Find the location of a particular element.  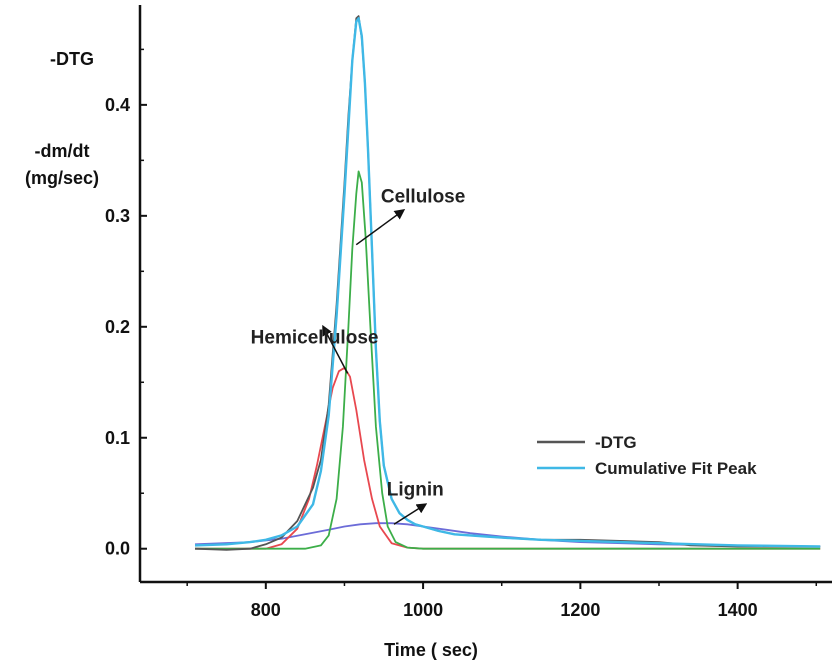

legend-label-cumulative-fit-peak: Cumulative Fit Peak is located at coordinates (676, 468).